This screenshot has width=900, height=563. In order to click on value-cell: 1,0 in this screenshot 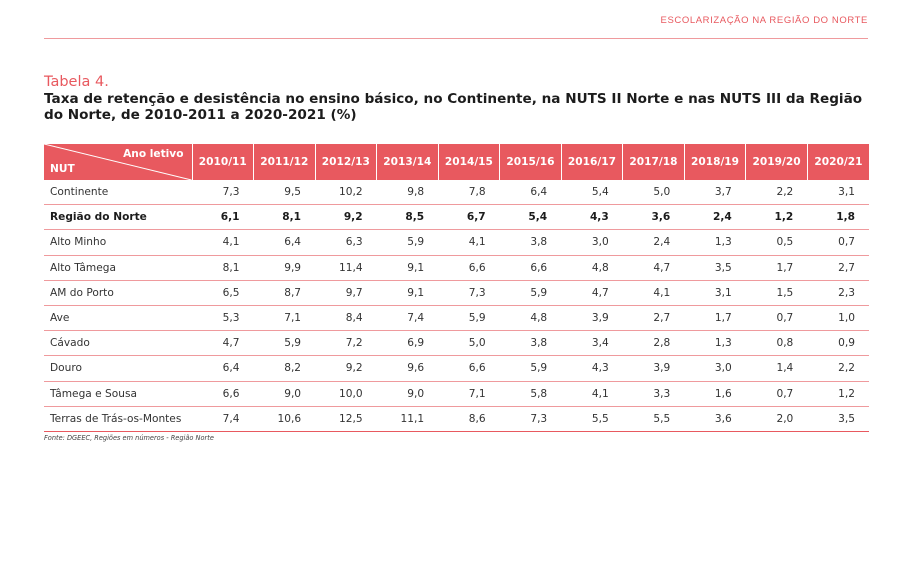, I will do `click(838, 318)`.